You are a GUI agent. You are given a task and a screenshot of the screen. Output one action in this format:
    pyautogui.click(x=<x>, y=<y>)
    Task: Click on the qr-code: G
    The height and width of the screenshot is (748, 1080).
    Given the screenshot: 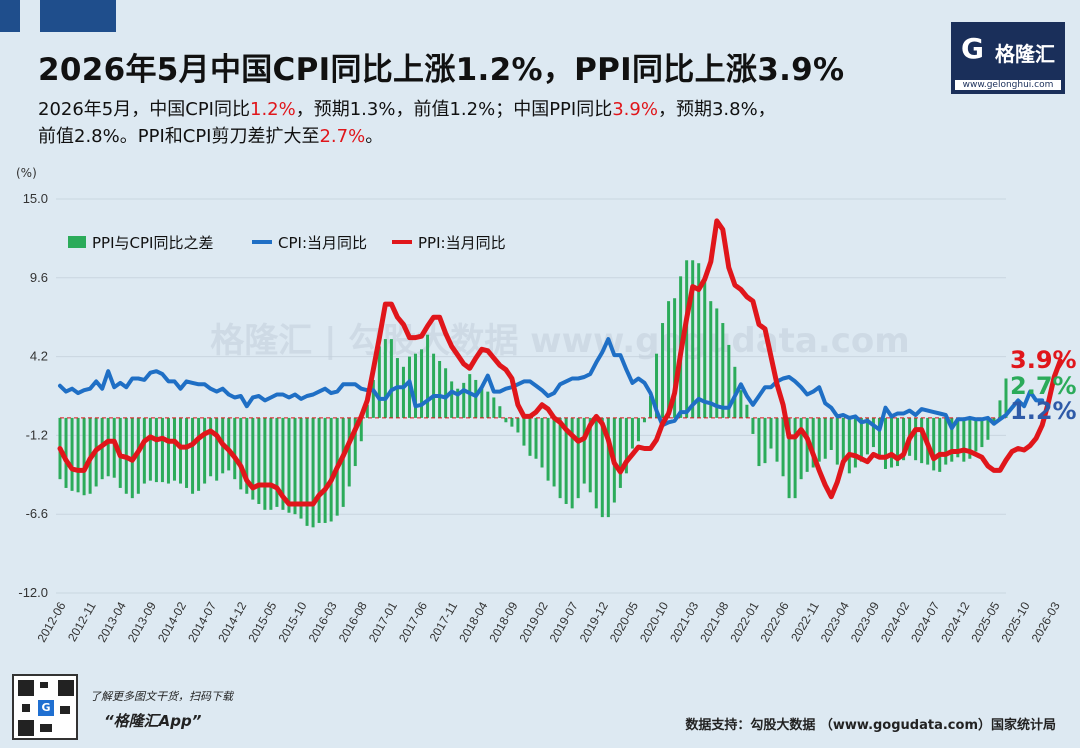 What is the action you would take?
    pyautogui.click(x=45, y=707)
    